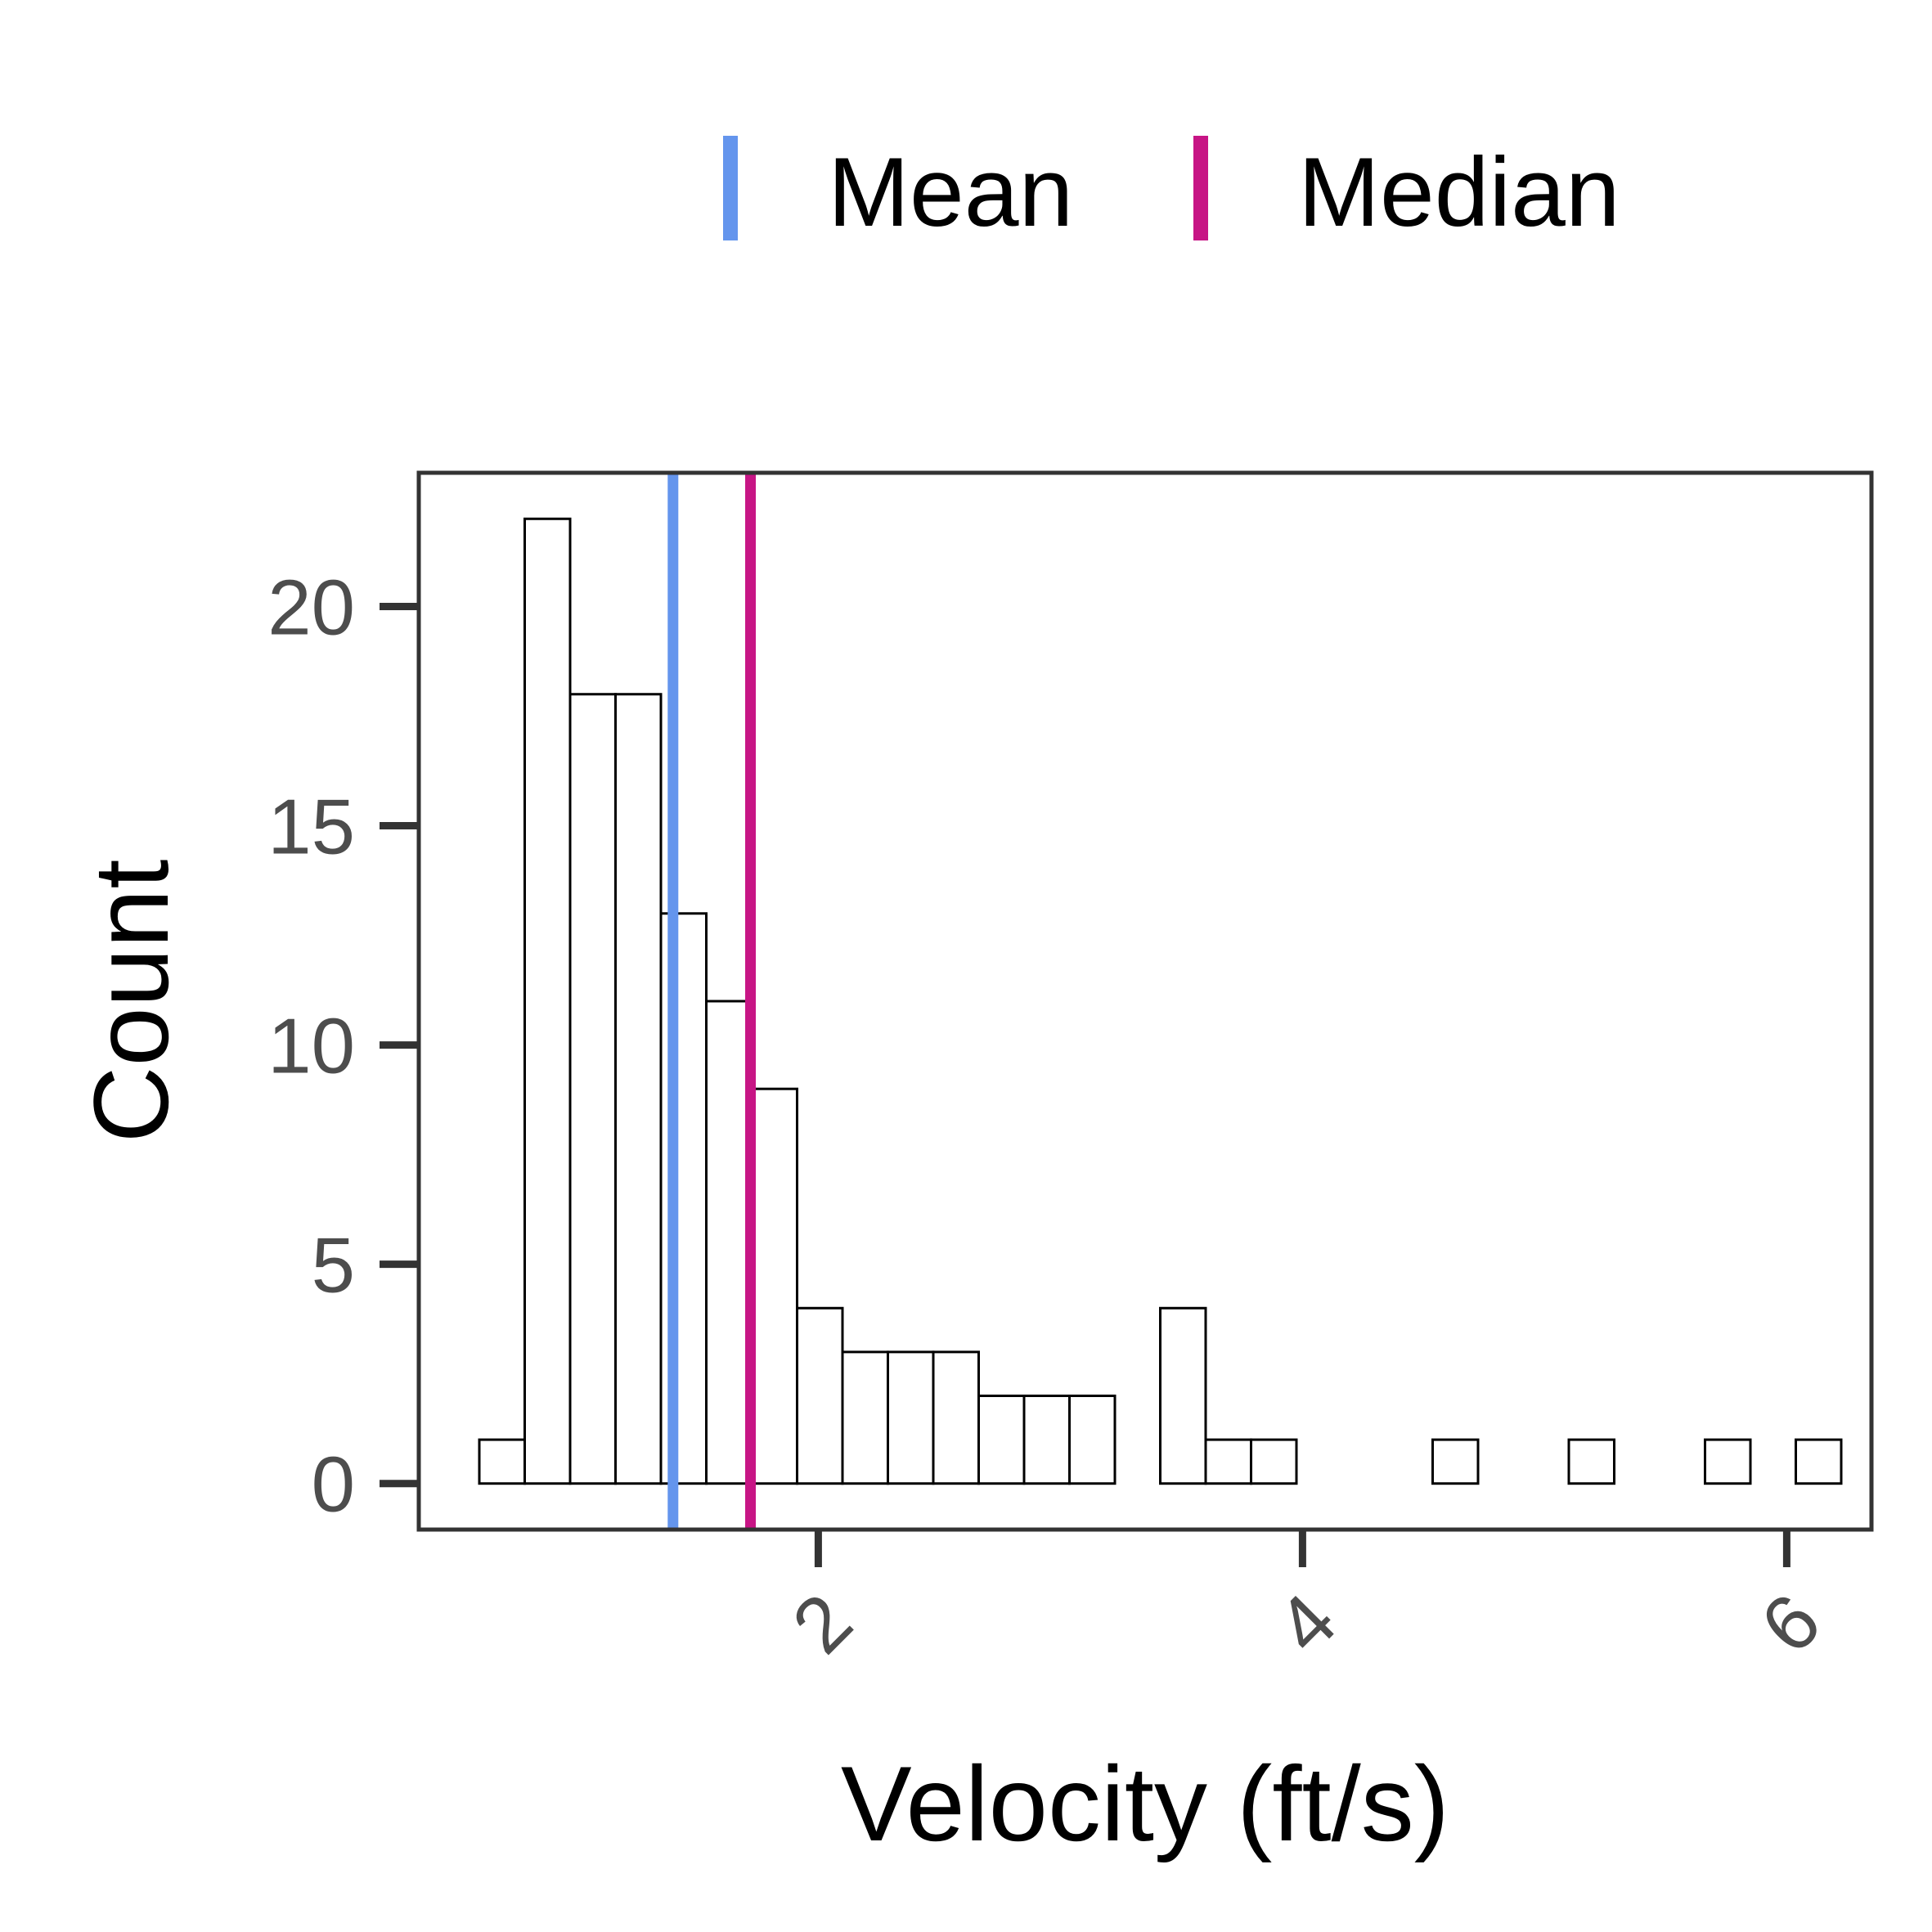 This screenshot has width=1932, height=1932. Describe the element at coordinates (731, 188) in the screenshot. I see `legend-key-mean` at that location.